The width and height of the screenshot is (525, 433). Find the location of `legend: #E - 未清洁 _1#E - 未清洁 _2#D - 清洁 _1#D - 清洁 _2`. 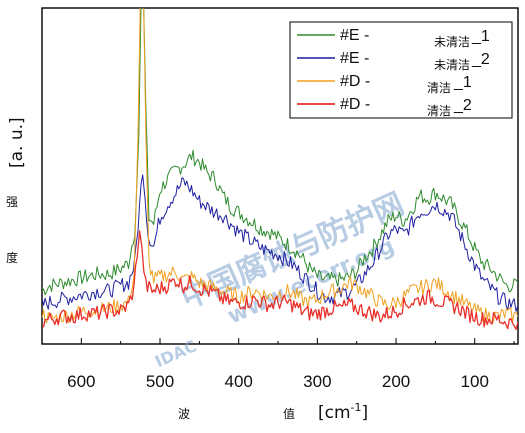

legend: #E - 未清洁 _1#E - 未清洁 _2#D - 清洁 _1#D - 清洁 _2 is located at coordinates (401, 70).